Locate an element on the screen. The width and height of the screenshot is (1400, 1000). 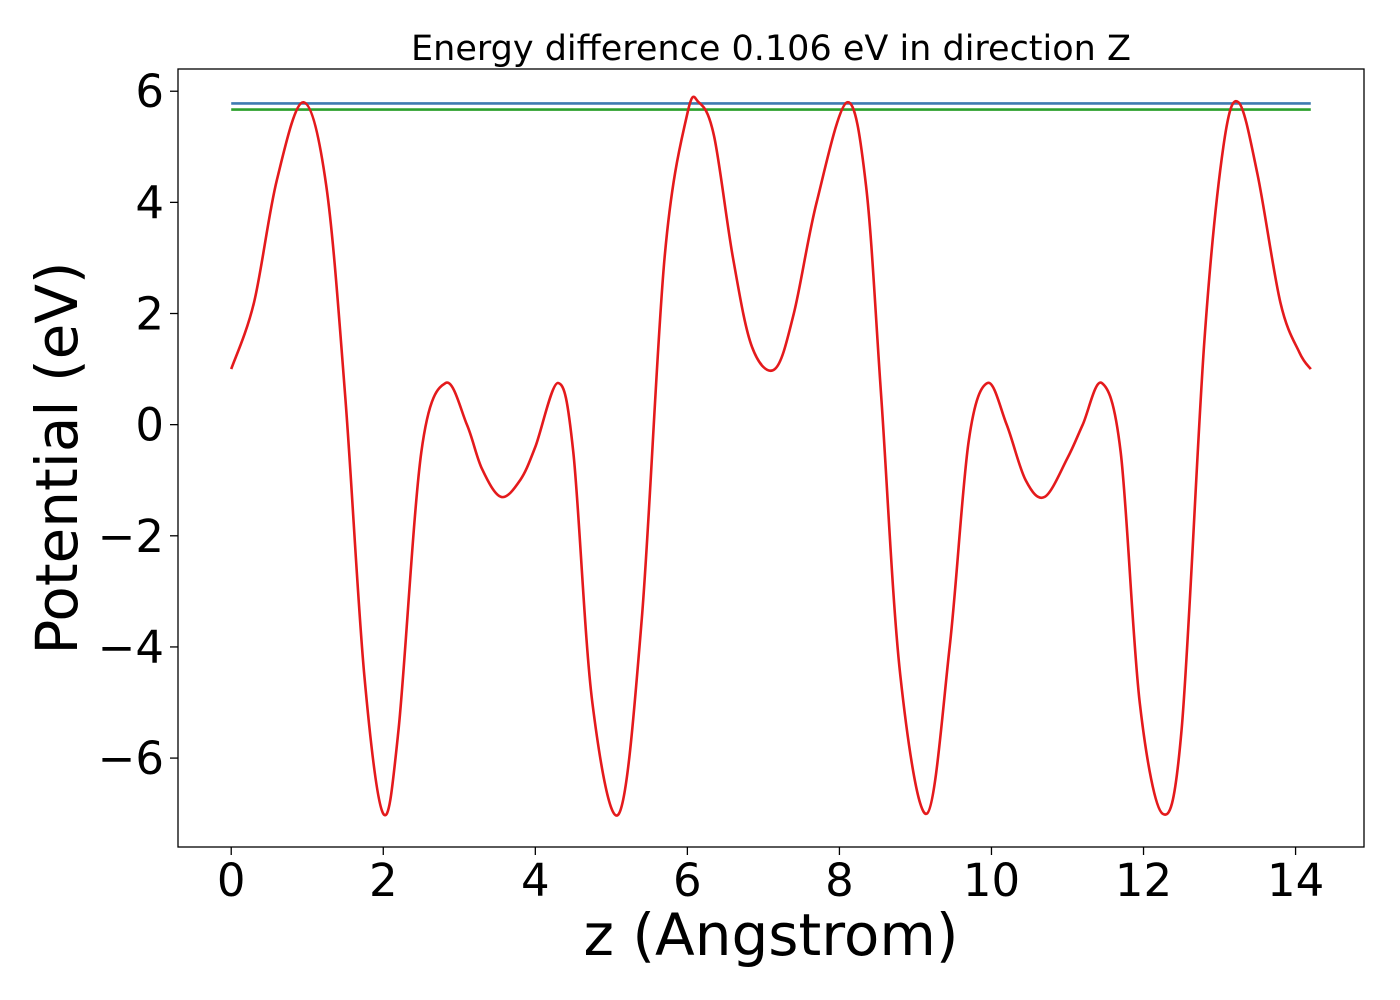
x-tick-label: 10 is located at coordinates (991, 880).